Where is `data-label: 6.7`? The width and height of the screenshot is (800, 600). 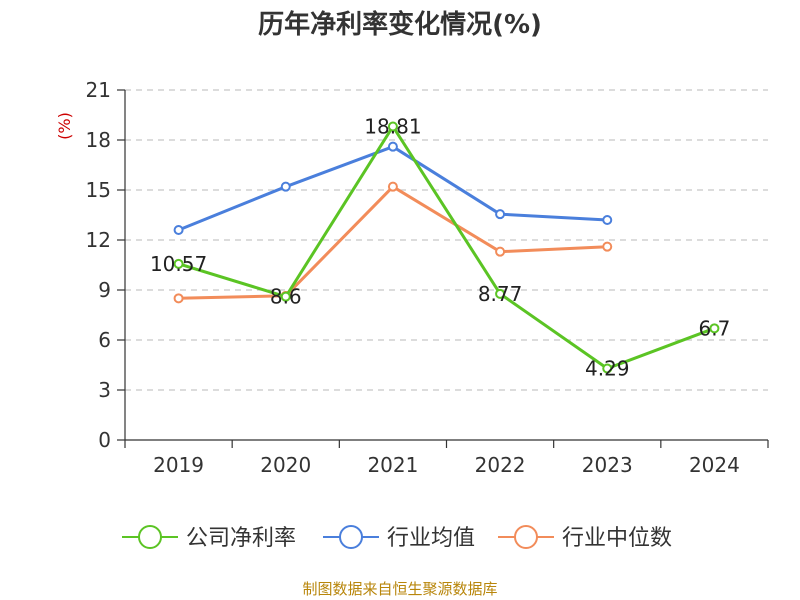 data-label: 6.7 is located at coordinates (715, 328).